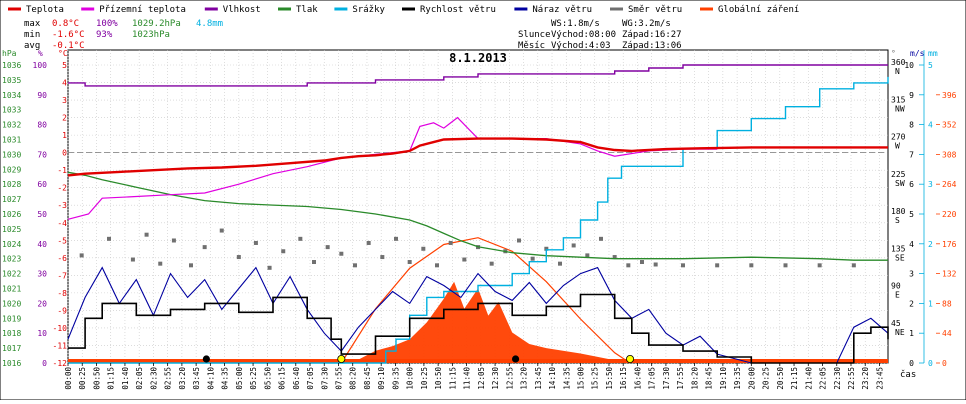 The image size is (966, 404). I want to click on temperature-line, so click(477, 157).